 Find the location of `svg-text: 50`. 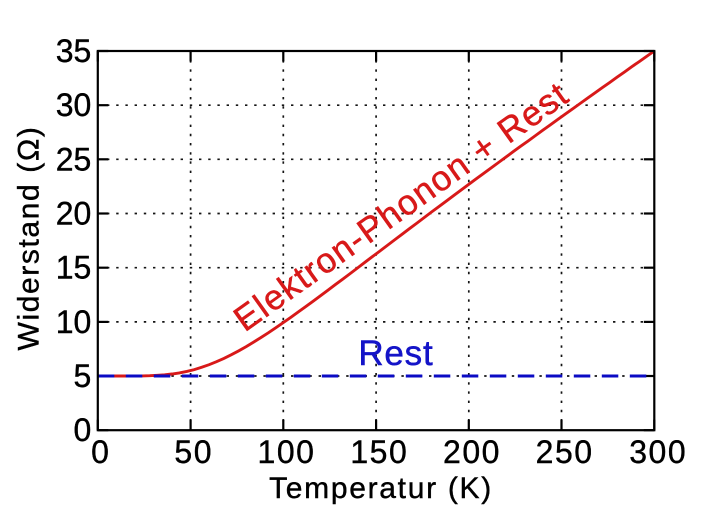

svg-text: 50 is located at coordinates (193, 452).